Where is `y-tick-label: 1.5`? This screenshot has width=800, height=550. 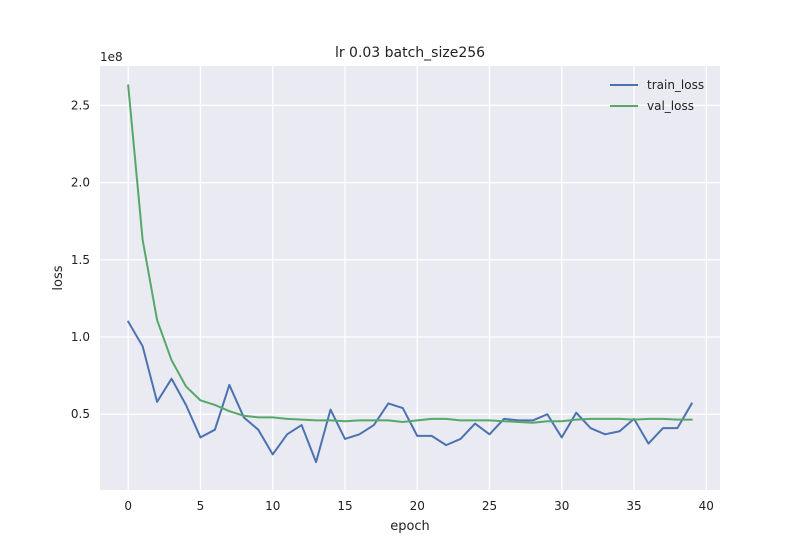 y-tick-label: 1.5 is located at coordinates (80, 260).